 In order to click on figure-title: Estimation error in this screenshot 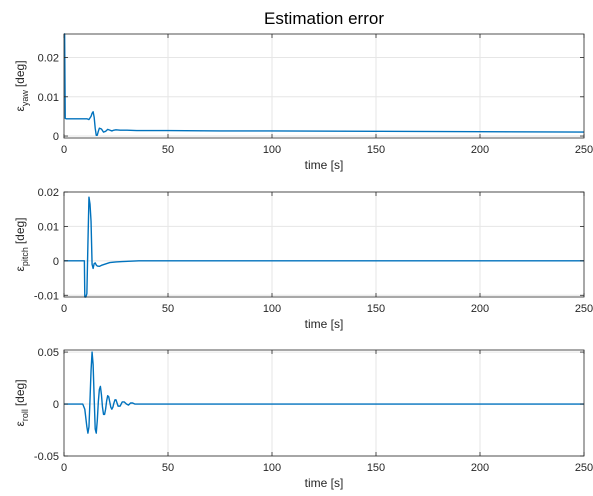, I will do `click(324, 18)`.